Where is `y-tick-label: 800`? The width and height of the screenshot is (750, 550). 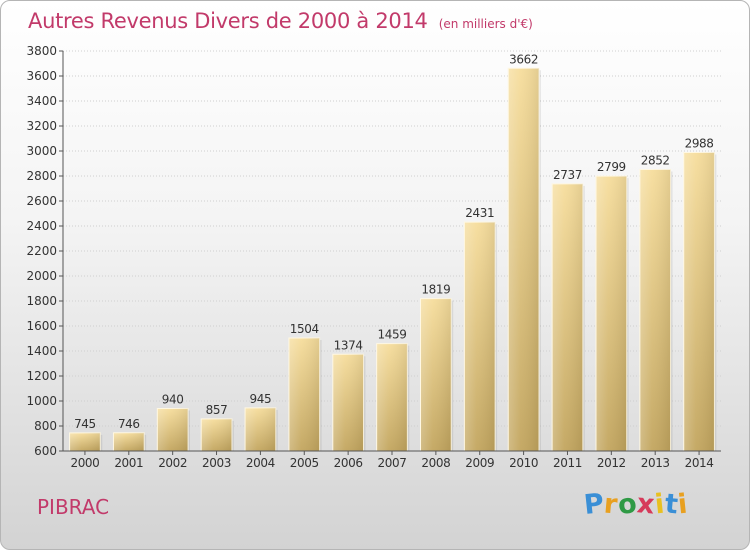 y-tick-label: 800 is located at coordinates (45, 426).